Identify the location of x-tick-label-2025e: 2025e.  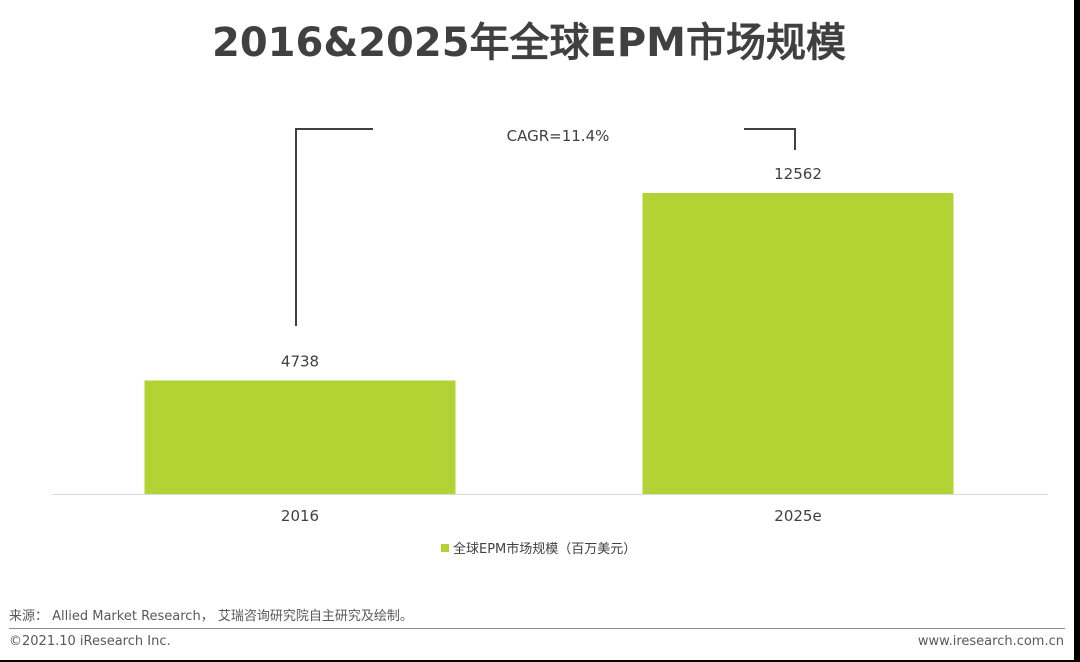
(797, 516).